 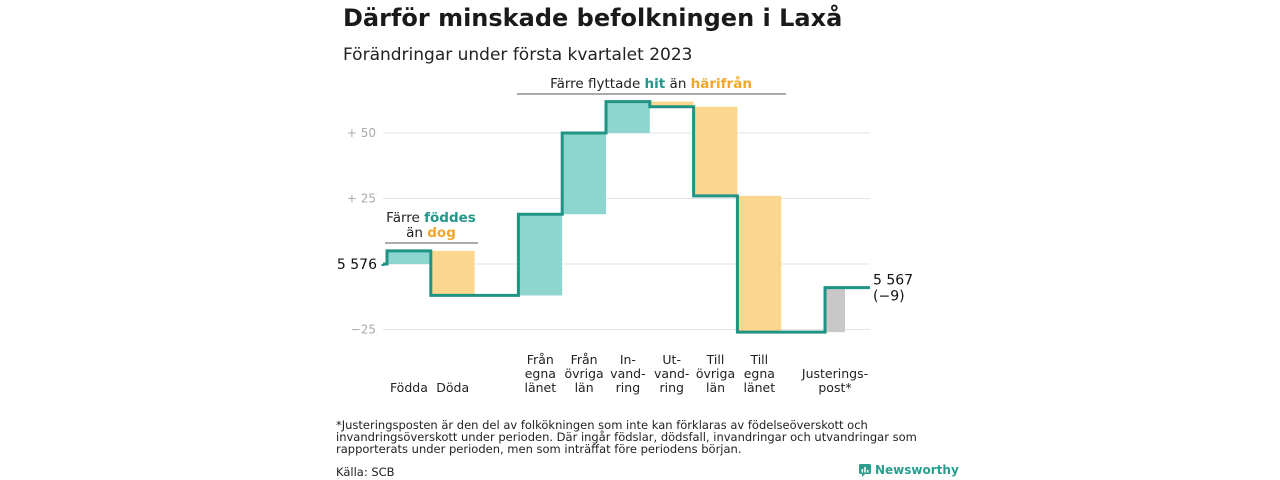 What do you see at coordinates (834, 387) in the screenshot?
I see `category-label-line: post*` at bounding box center [834, 387].